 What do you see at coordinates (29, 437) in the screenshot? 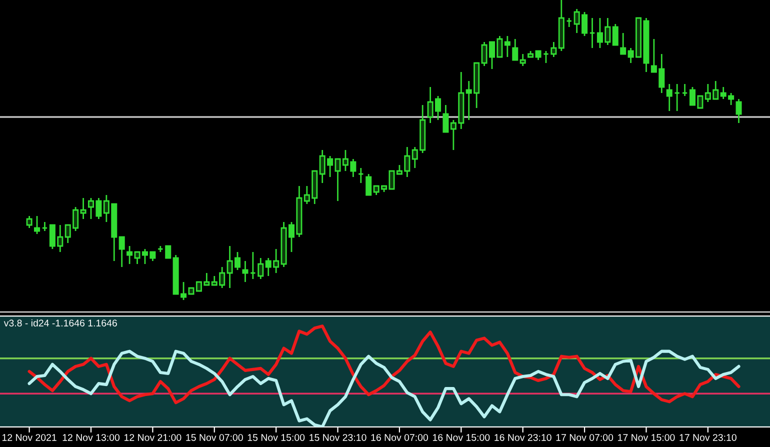
I see `x-tick-label: 12 Nov 2021` at bounding box center [29, 437].